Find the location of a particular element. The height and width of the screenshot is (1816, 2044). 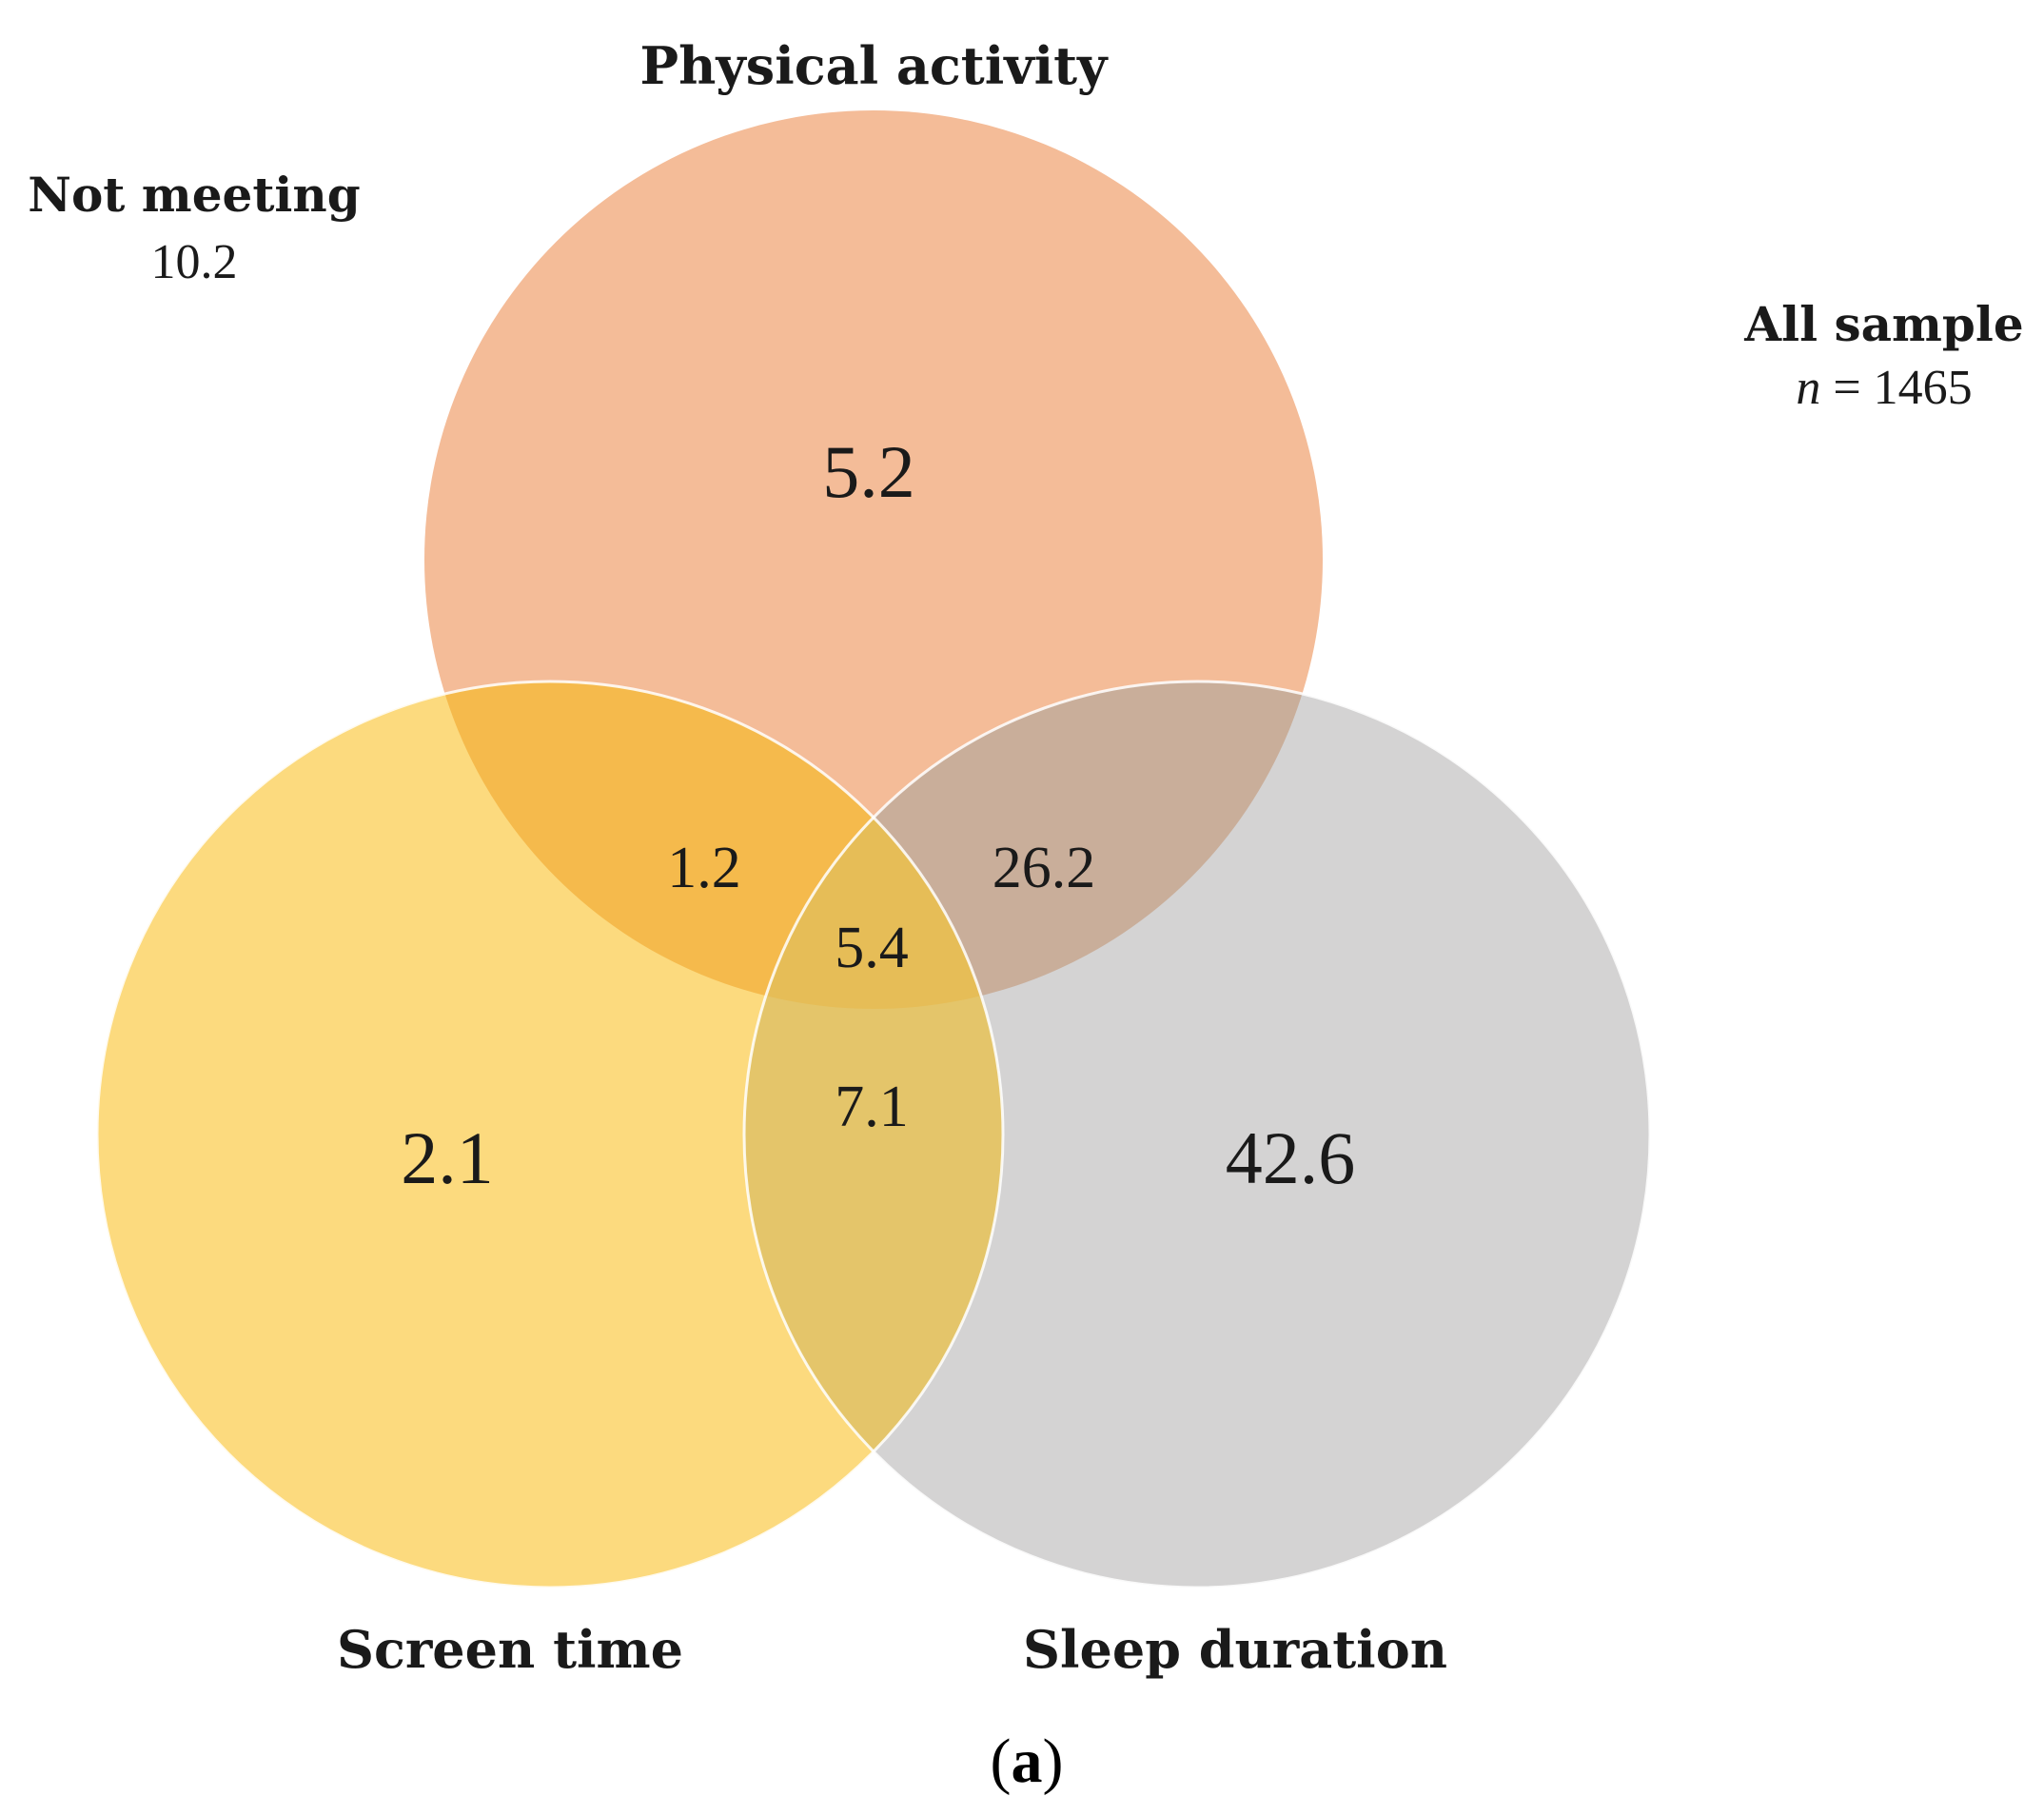

figure-caption: (a) is located at coordinates (1027, 1762).